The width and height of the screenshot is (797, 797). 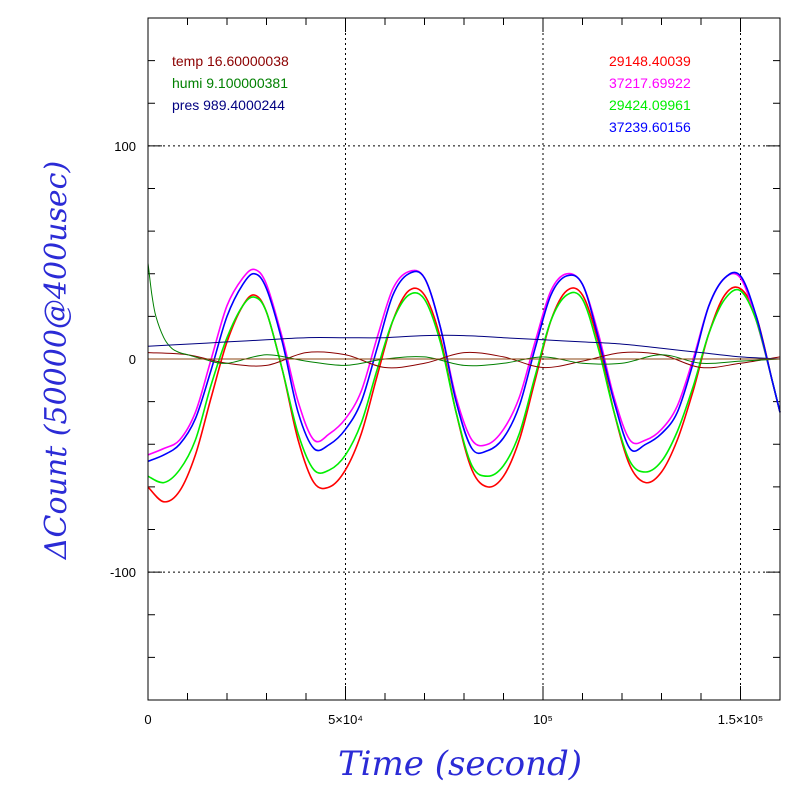 What do you see at coordinates (132, 359) in the screenshot?
I see `y-tick-label: 0` at bounding box center [132, 359].